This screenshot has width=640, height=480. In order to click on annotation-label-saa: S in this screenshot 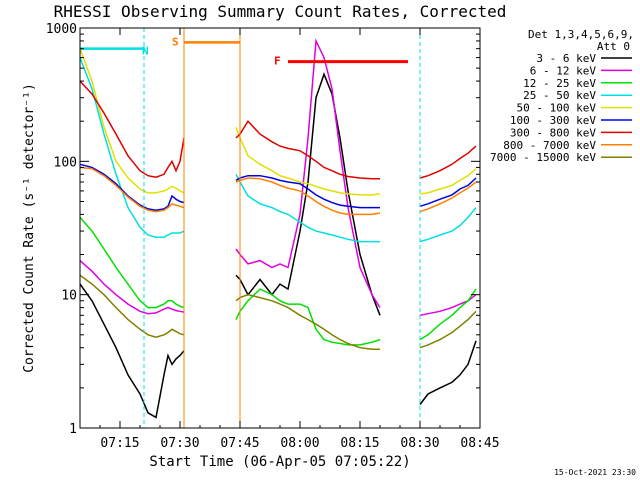, I will do `click(175, 41)`.